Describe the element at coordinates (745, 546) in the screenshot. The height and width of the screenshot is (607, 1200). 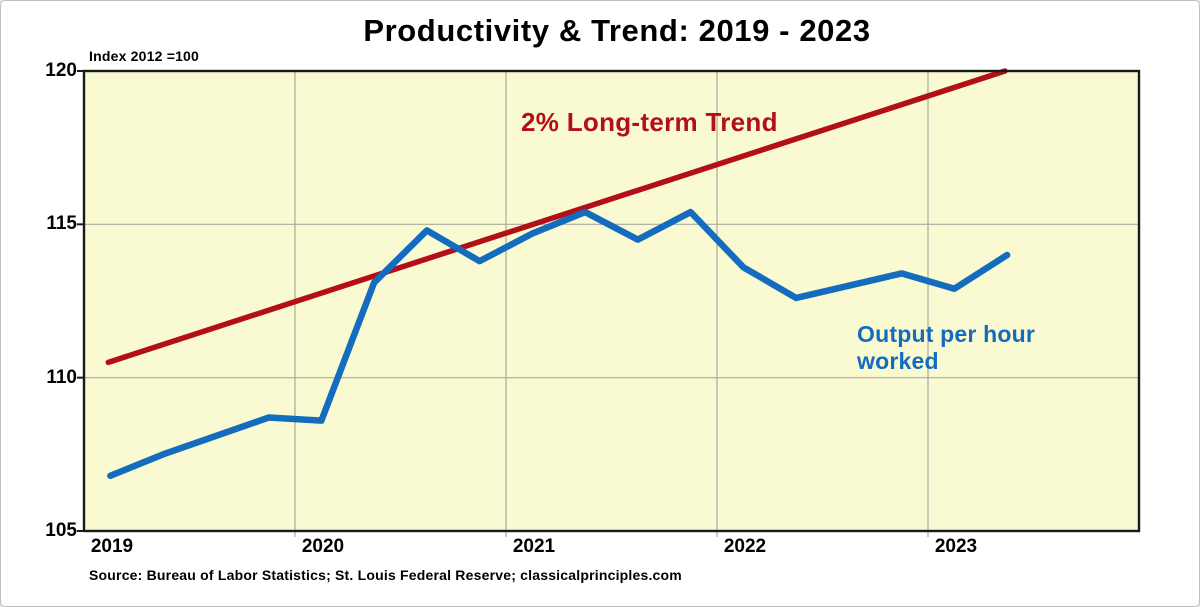
I see `x-tick-label: 2022` at that location.